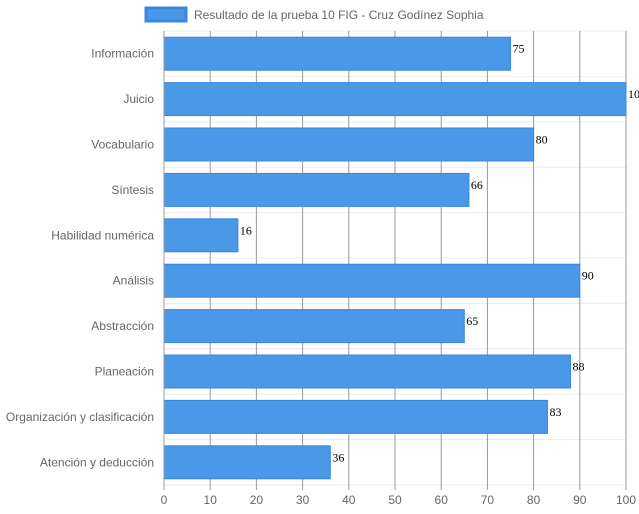 This screenshot has height=514, width=639. What do you see at coordinates (122, 326) in the screenshot?
I see `y-tick-label: Abstracción` at bounding box center [122, 326].